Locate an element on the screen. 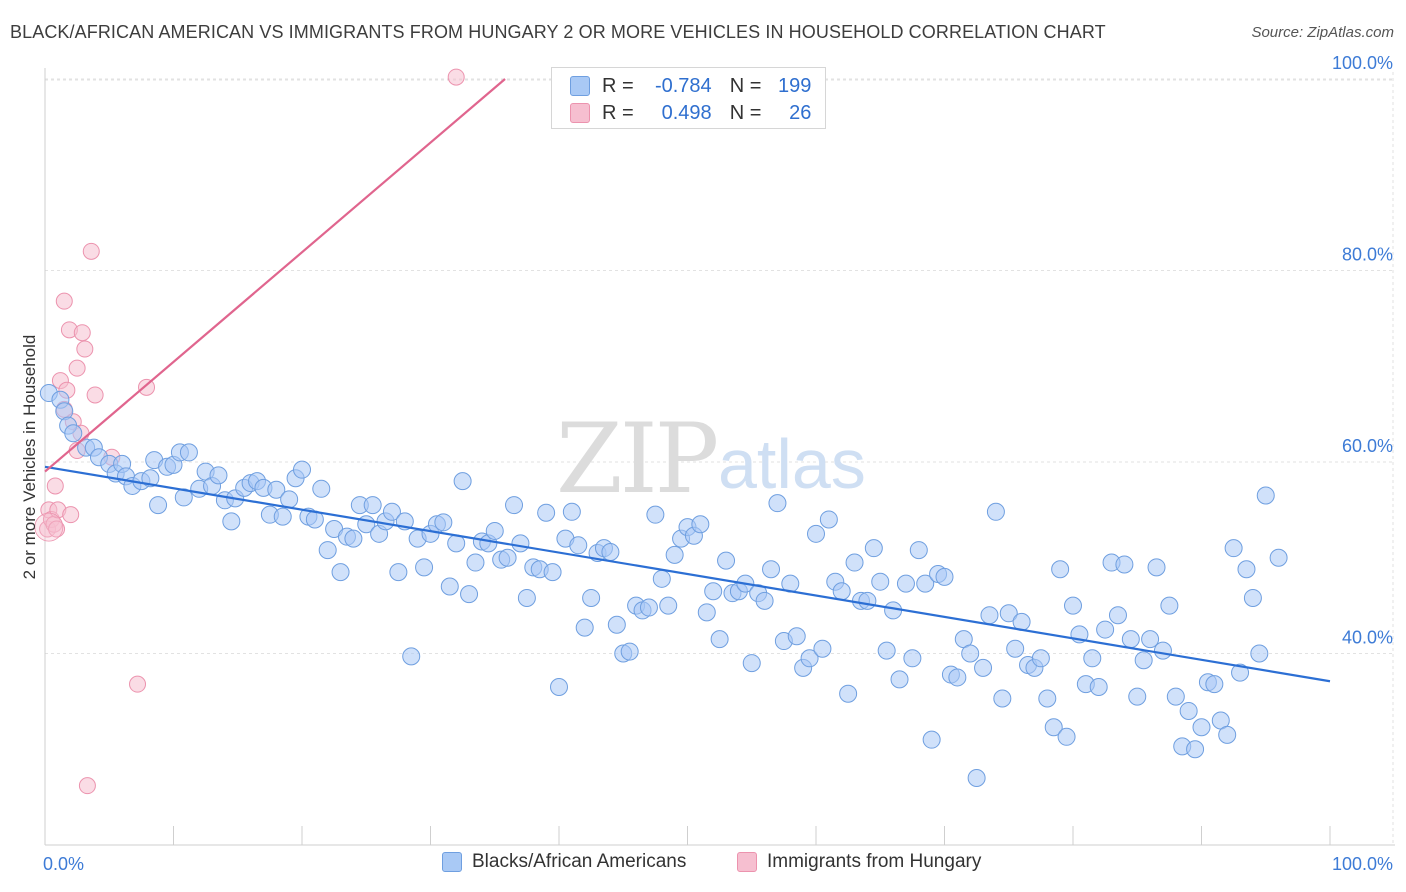 This screenshot has width=1406, height=892. legend-item-hungary: Immigrants from Hungary is located at coordinates (859, 862).